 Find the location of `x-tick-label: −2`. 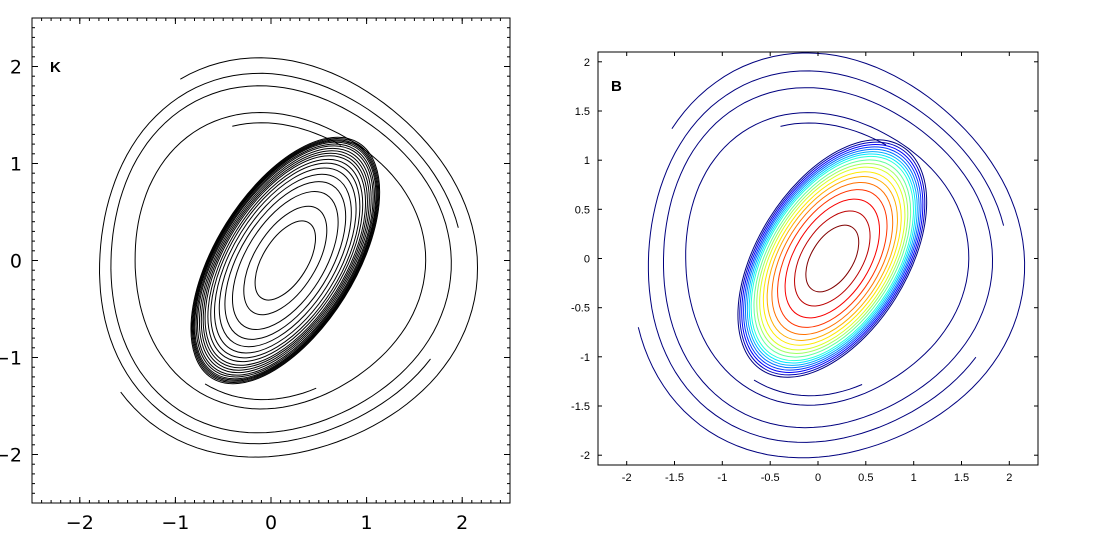

x-tick-label: −2 is located at coordinates (80, 523).